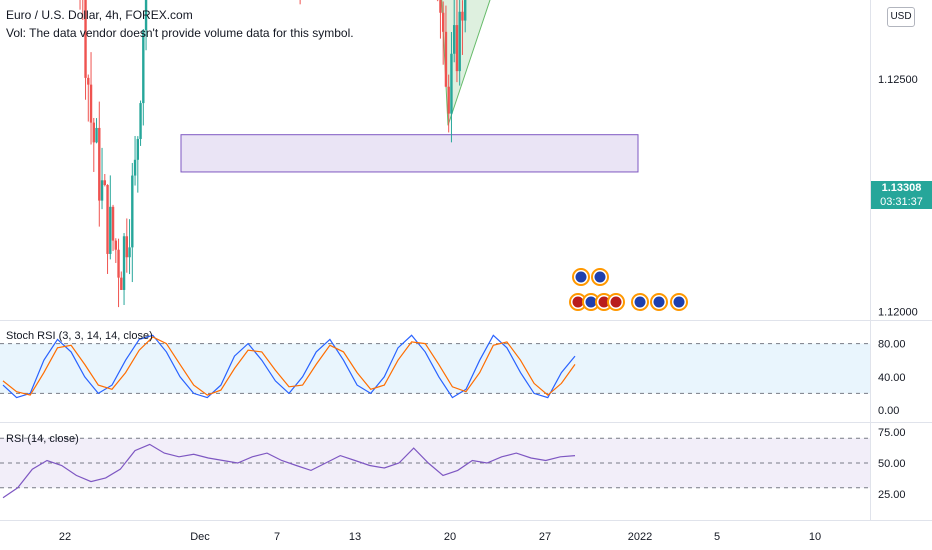 This screenshot has height=550, width=932. Describe the element at coordinates (42, 439) in the screenshot. I see `rsi-label: RSI (14, close)` at that location.